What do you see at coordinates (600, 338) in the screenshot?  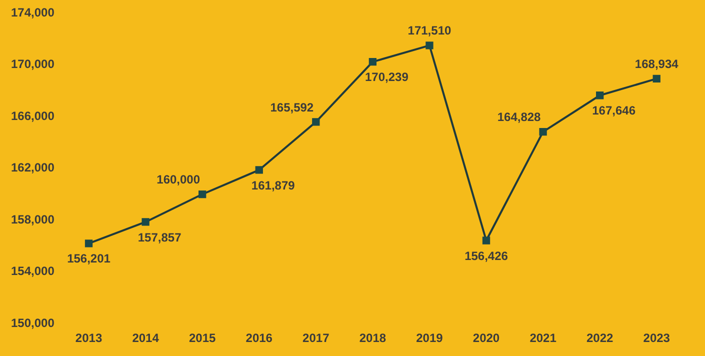 I see `x-tick-label: 2022` at bounding box center [600, 338].